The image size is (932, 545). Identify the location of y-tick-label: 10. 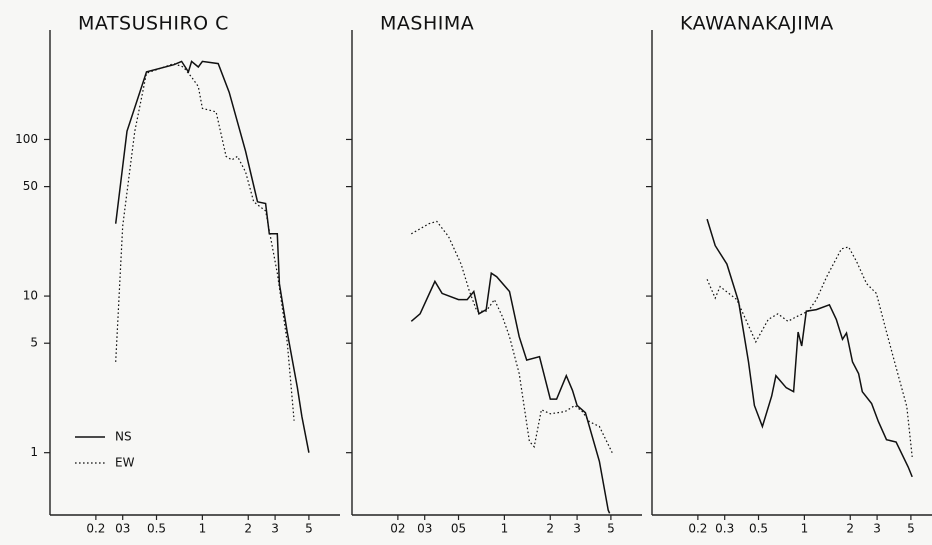
(30, 296).